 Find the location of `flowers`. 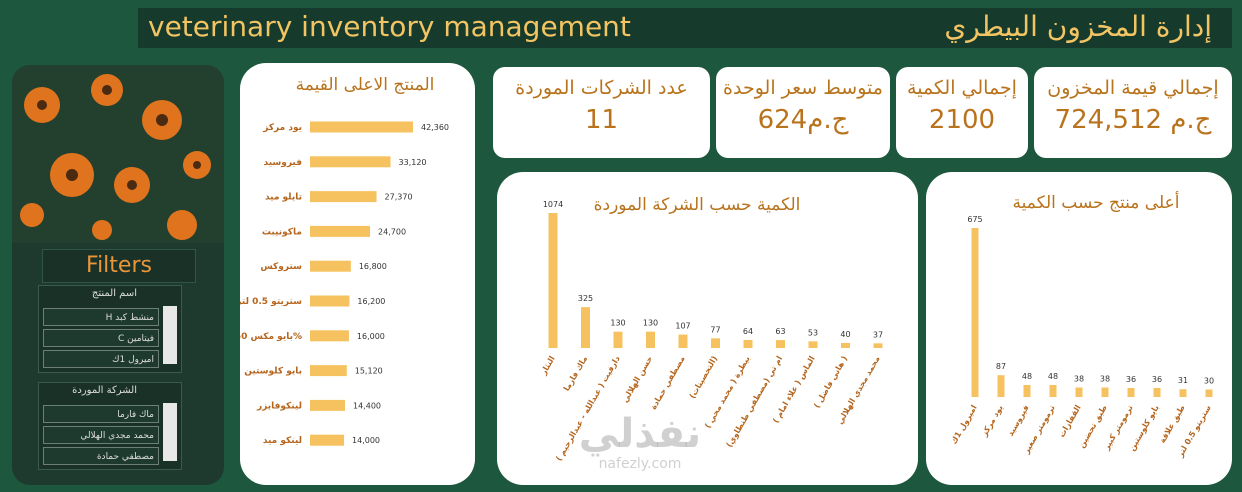

flowers is located at coordinates (115, 157).